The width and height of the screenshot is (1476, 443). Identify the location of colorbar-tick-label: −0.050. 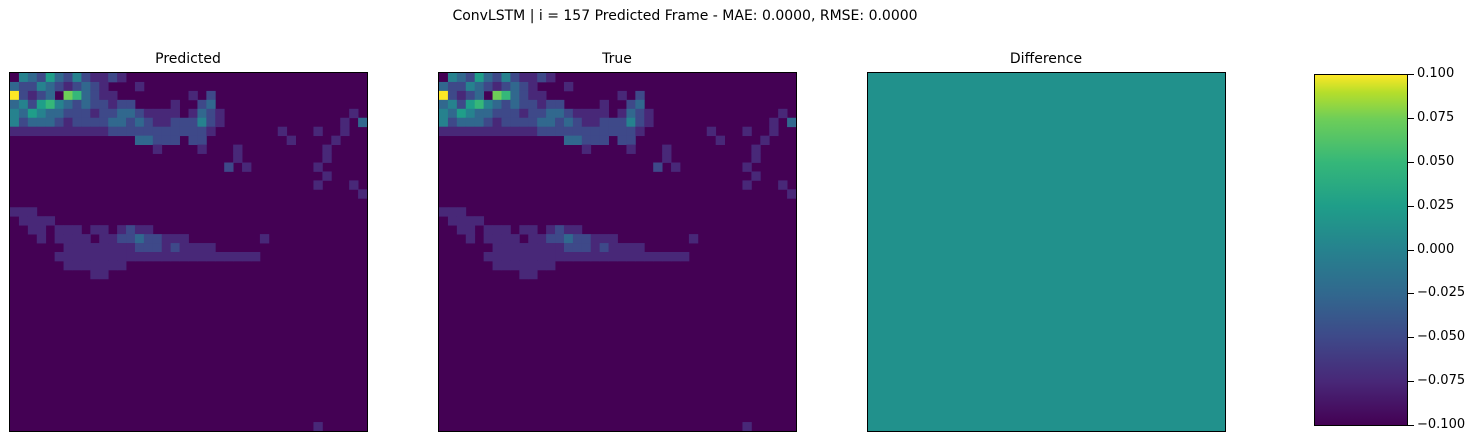
(1441, 336).